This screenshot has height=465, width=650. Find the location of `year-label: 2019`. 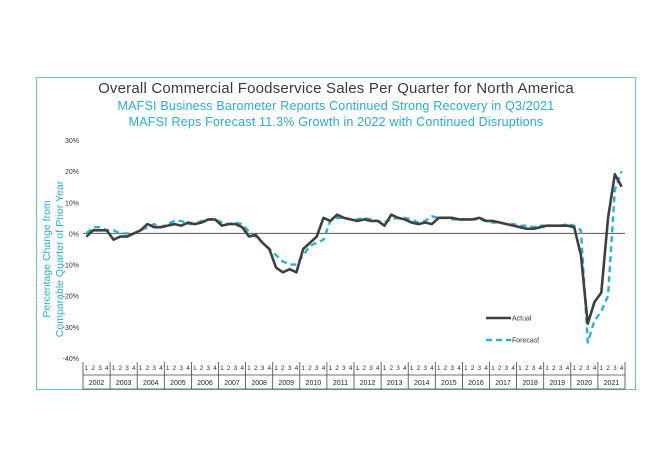

year-label: 2019 is located at coordinates (557, 383).